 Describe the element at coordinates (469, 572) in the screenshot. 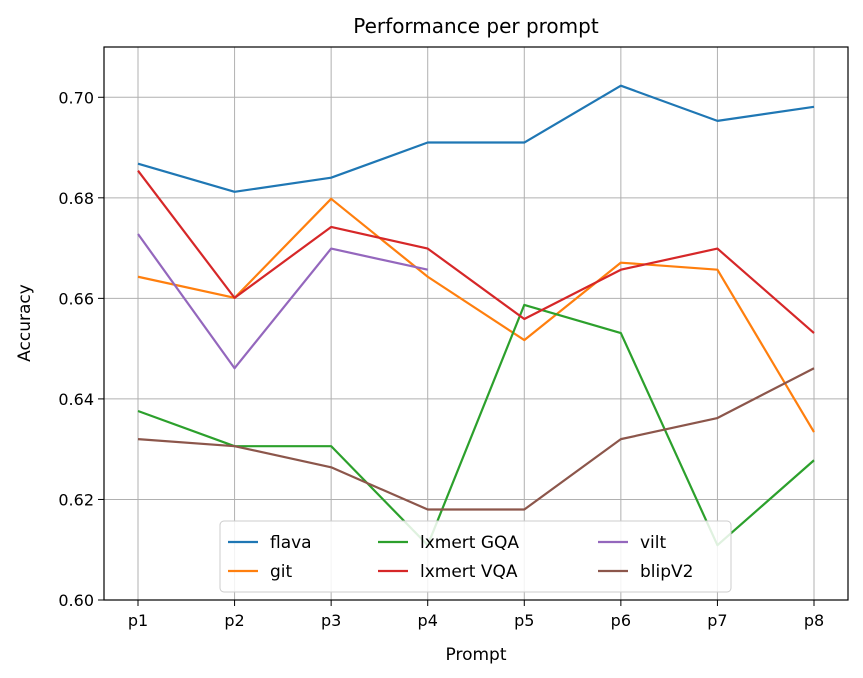

I see `legend-entry: lxmert VQA` at that location.